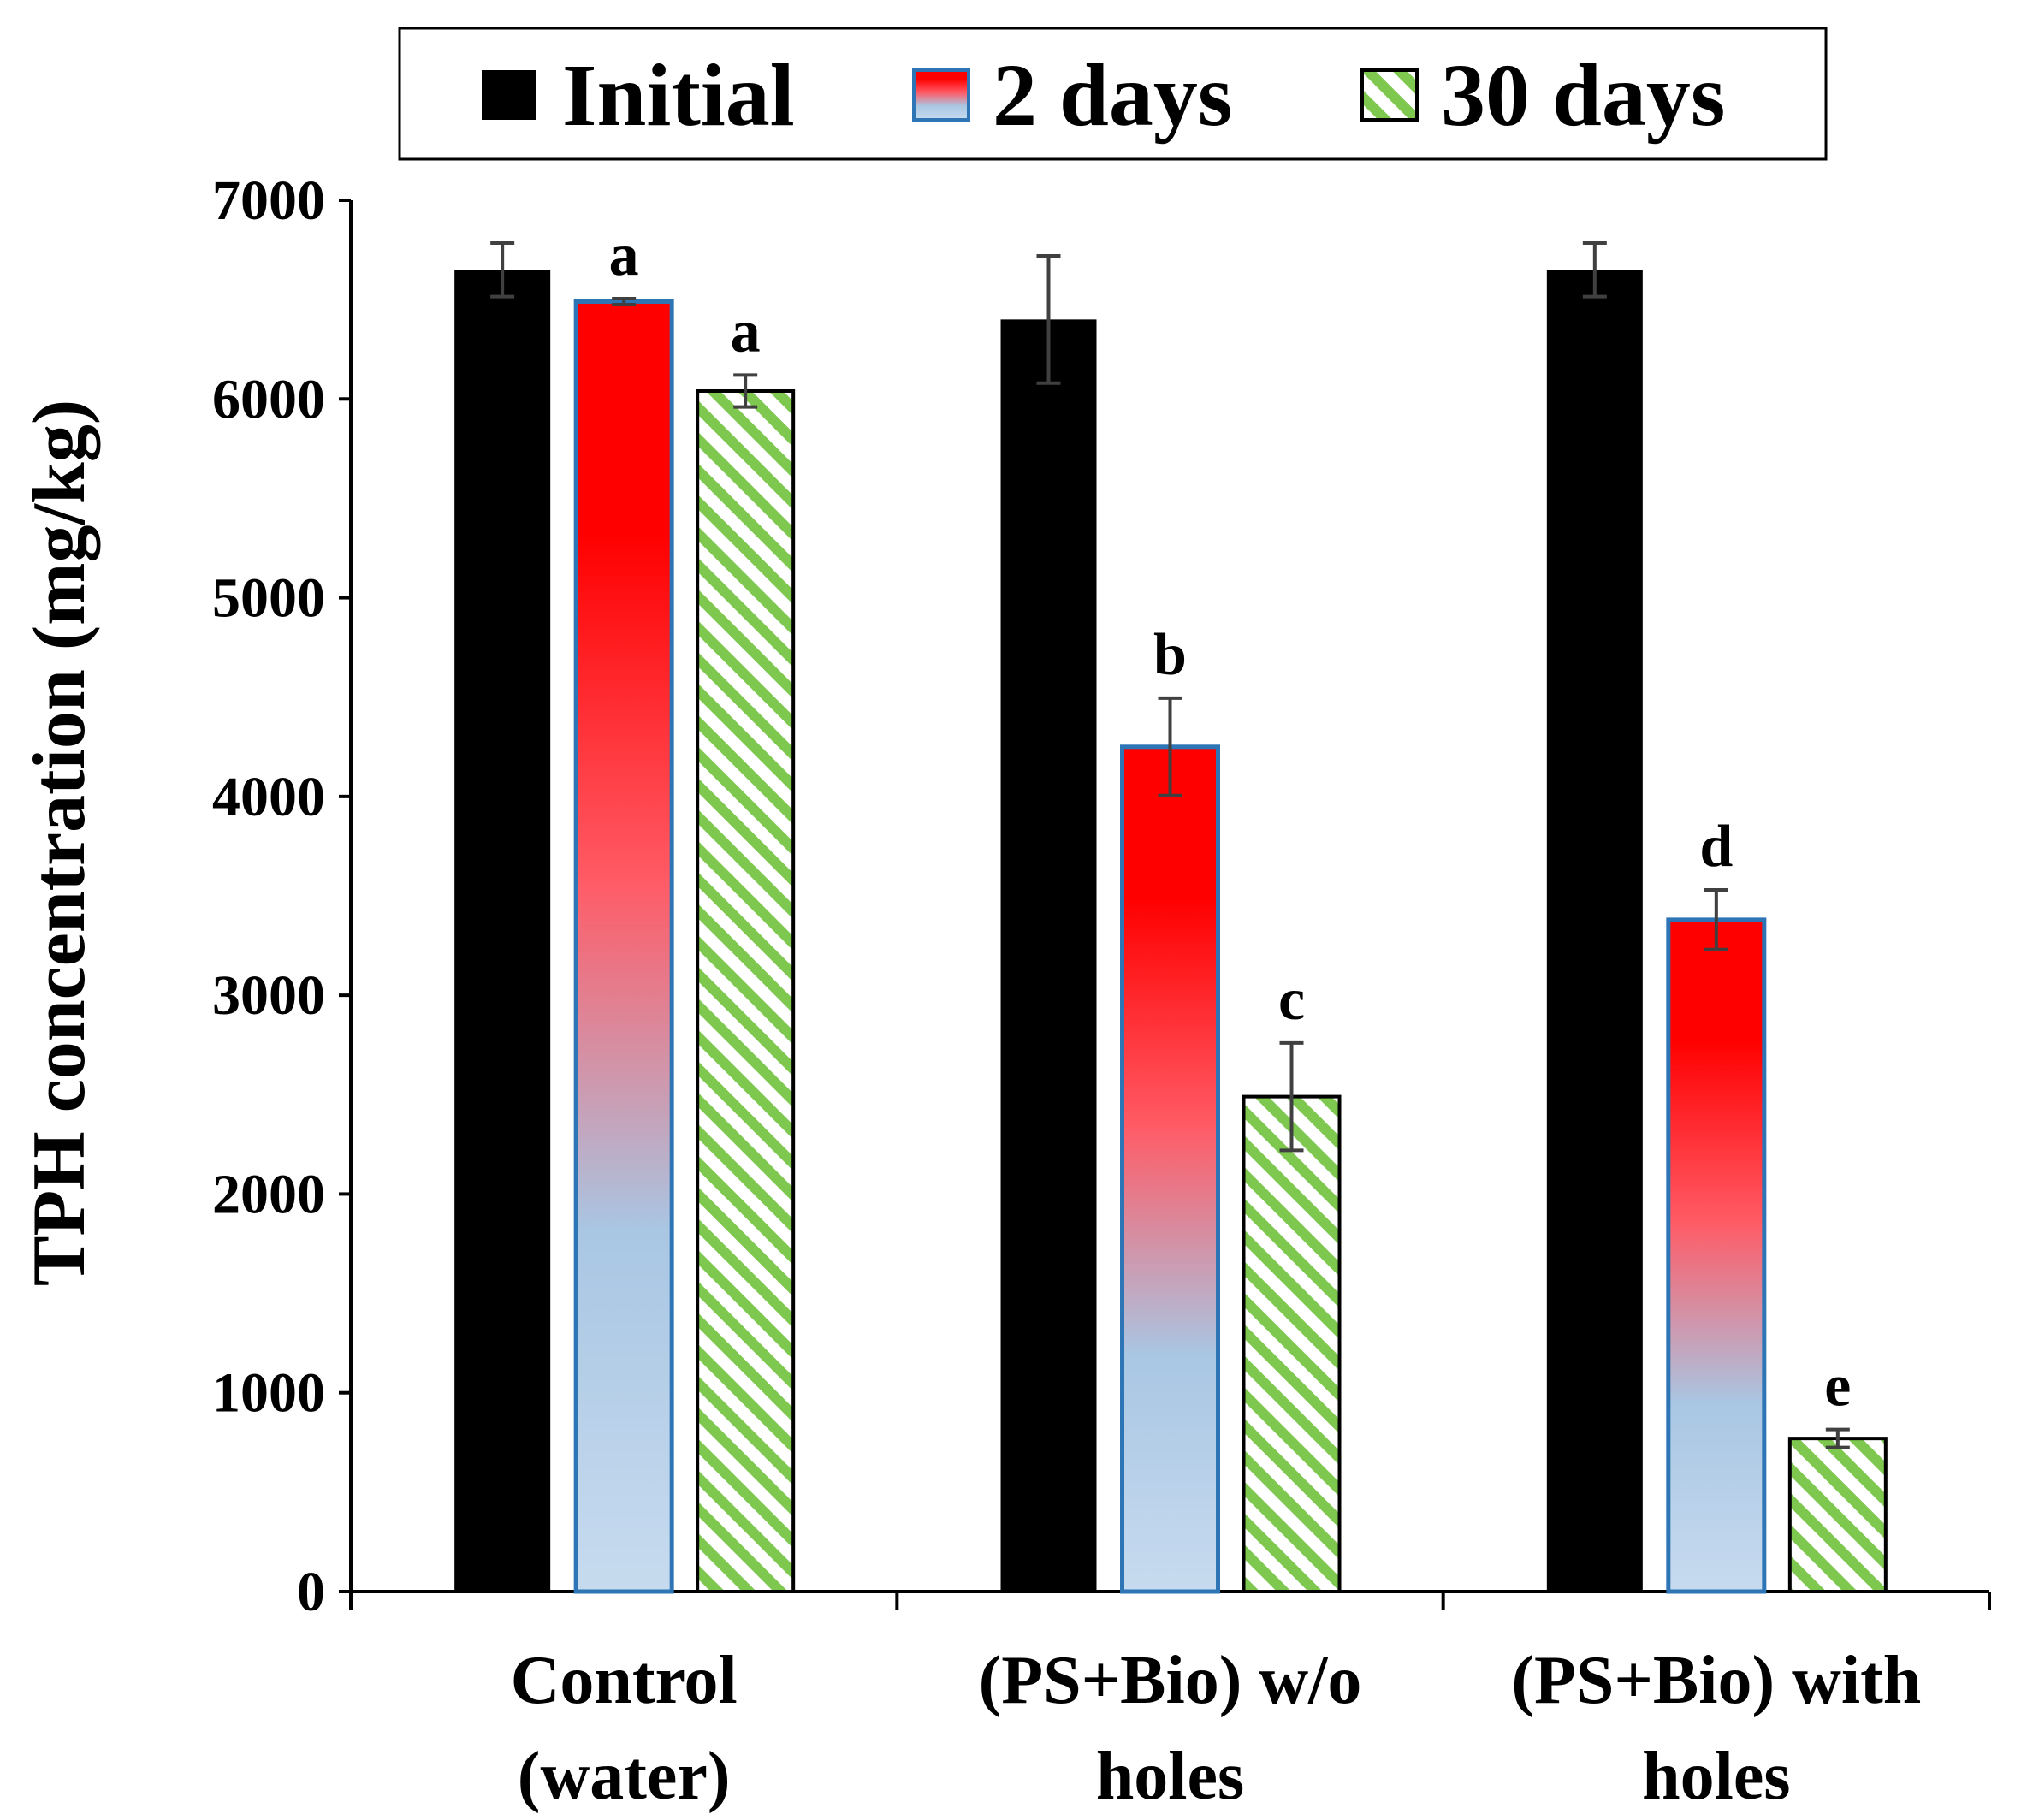 The height and width of the screenshot is (1820, 2027). Describe the element at coordinates (269, 399) in the screenshot. I see `y-tick-label: 6000` at that location.